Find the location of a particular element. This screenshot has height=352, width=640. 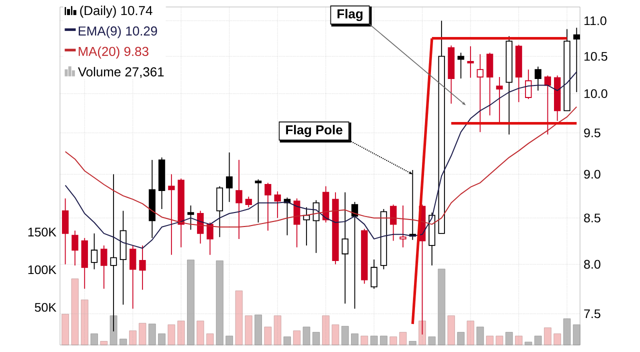

legend-label: EMA(9) 10.29 is located at coordinates (117, 32).